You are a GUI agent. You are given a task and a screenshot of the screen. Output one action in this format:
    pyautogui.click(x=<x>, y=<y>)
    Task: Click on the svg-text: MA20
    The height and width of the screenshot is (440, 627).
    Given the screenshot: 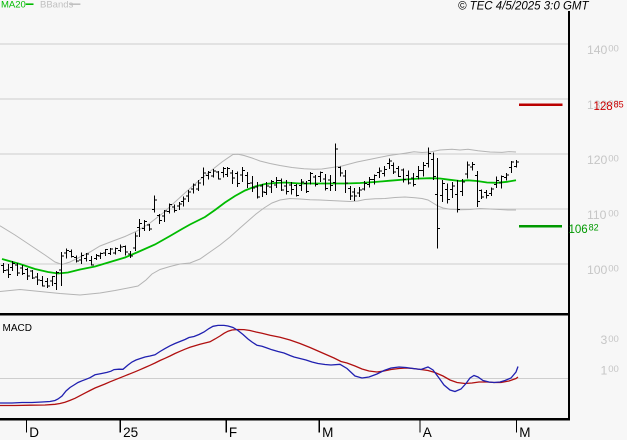 What is the action you would take?
    pyautogui.click(x=13, y=5)
    